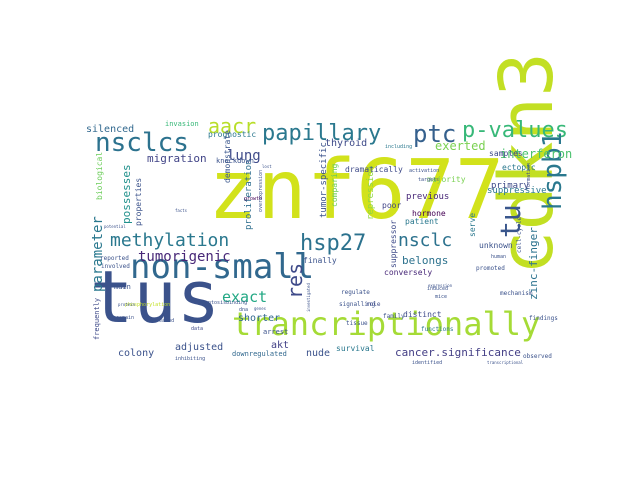 The height and width of the screenshot is (480, 640). I want to click on cloud-word-mice: mice, so click(441, 297).